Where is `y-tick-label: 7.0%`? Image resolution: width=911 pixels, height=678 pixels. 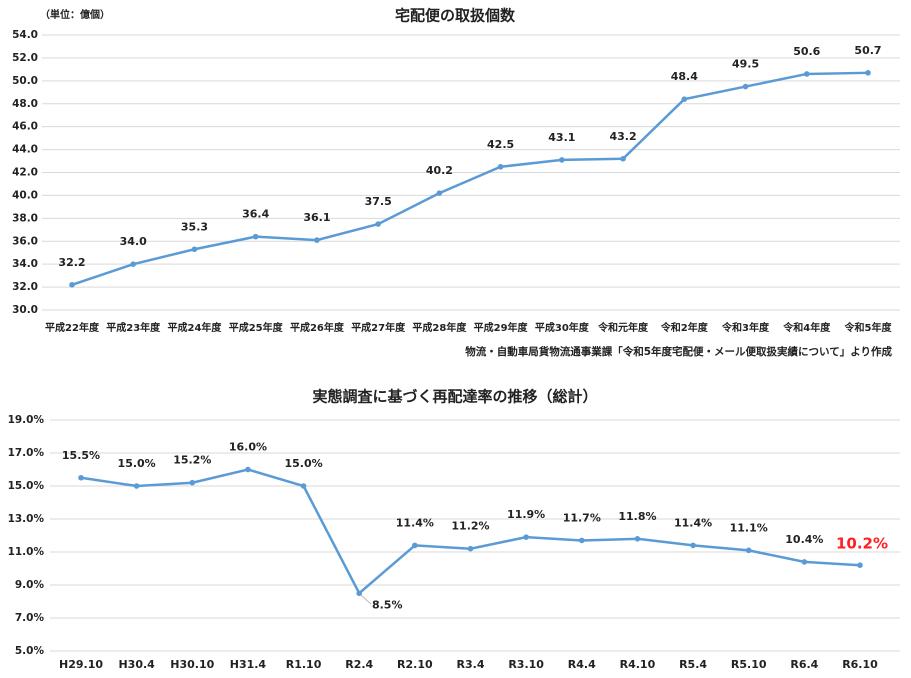 y-tick-label: 7.0% is located at coordinates (30, 618).